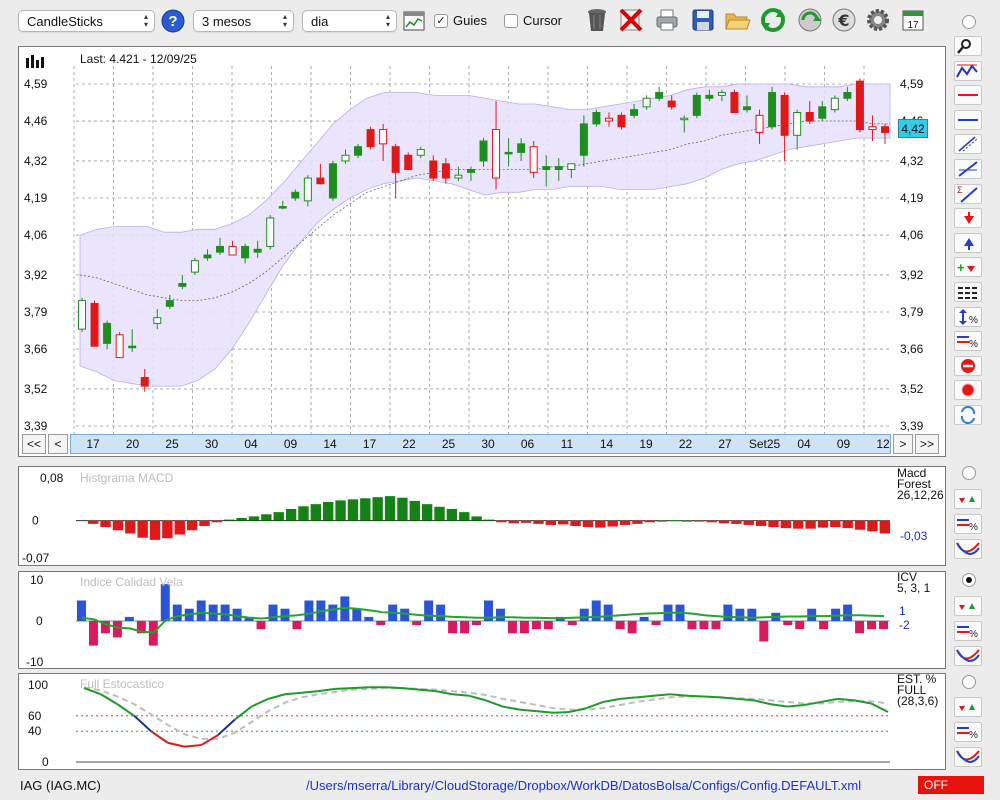  I want to click on stoch-panel, so click(482, 721).